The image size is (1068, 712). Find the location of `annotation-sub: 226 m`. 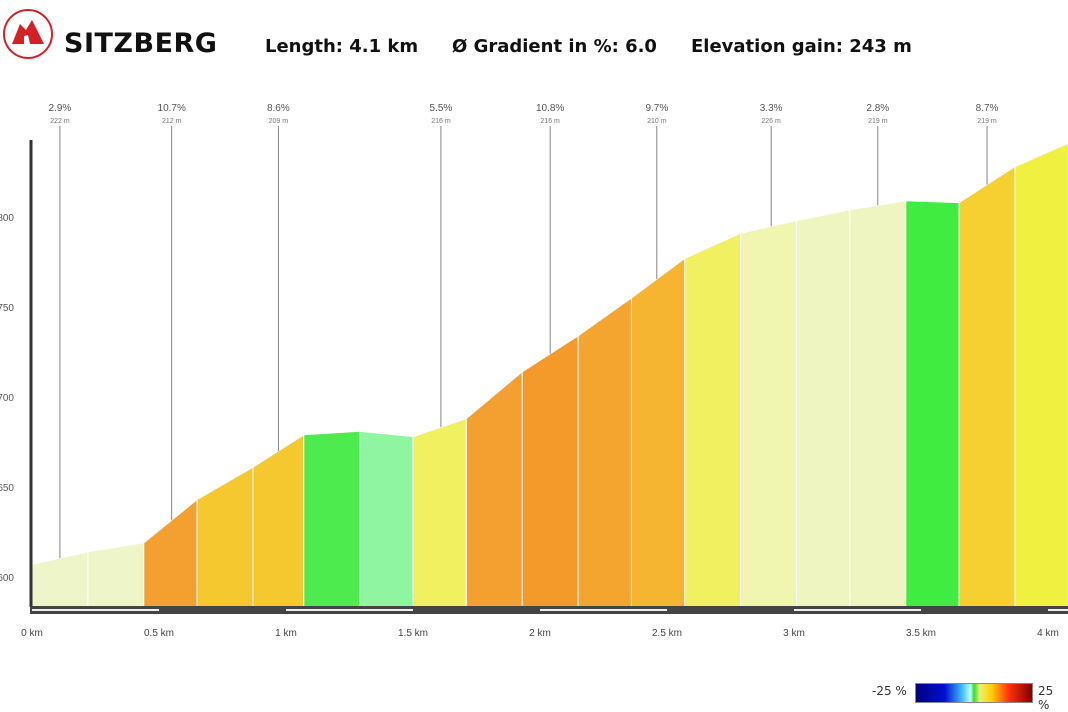

annotation-sub: 226 m is located at coordinates (771, 121).